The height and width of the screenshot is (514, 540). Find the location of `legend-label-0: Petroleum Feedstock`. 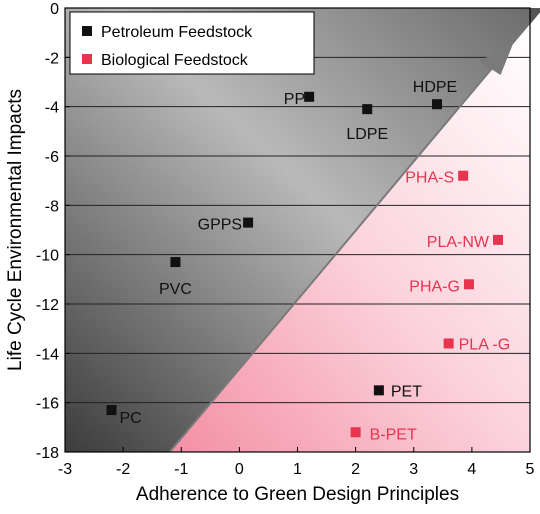

legend-label-0: Petroleum Feedstock is located at coordinates (177, 32).